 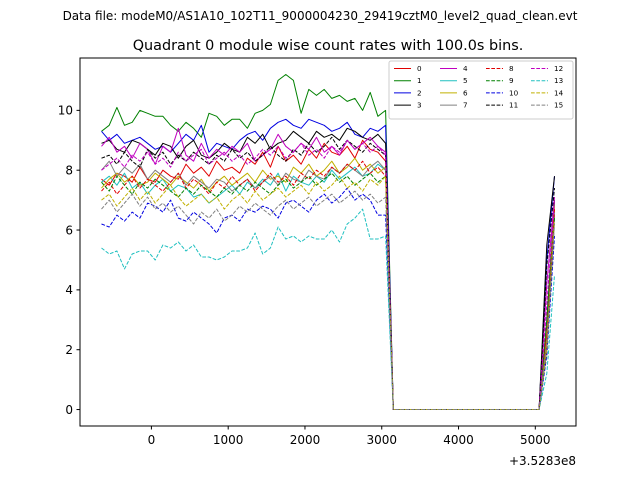 What do you see at coordinates (558, 80) in the screenshot?
I see `legend-label-13: 13` at bounding box center [558, 80].